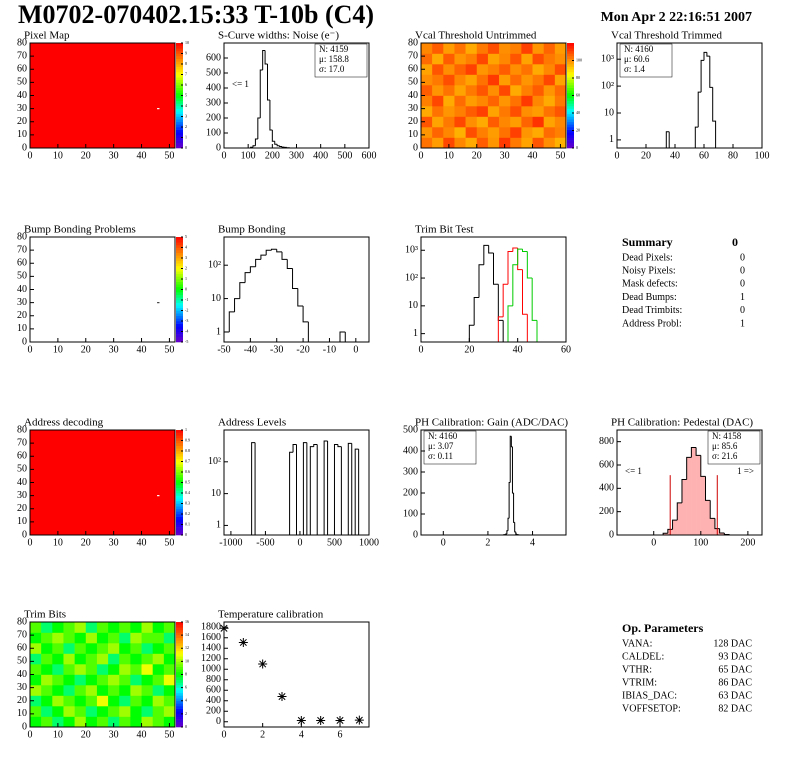  Describe the element at coordinates (578, 129) in the screenshot. I see `colorbar-tick-label: 20` at that location.